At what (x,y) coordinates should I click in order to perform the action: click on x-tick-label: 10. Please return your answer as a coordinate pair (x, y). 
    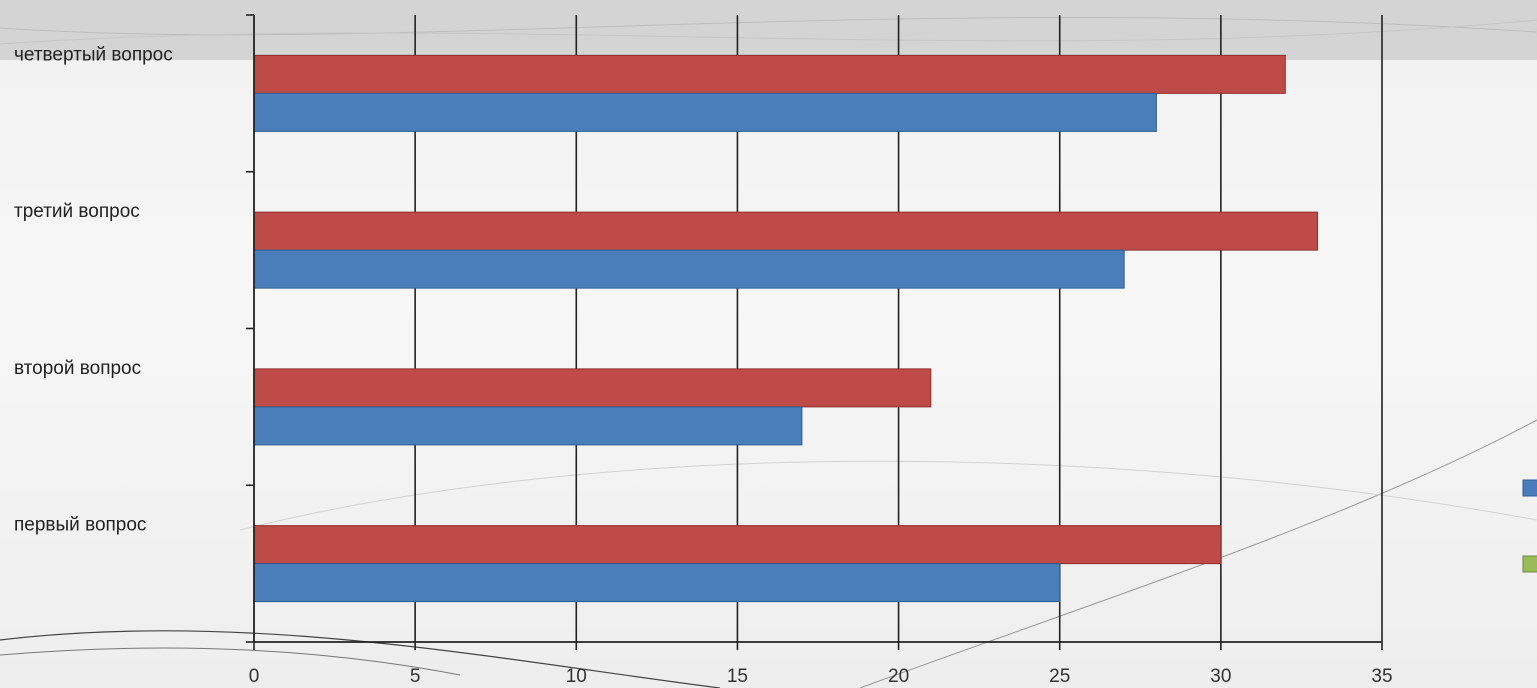
    Looking at the image, I should click on (576, 676).